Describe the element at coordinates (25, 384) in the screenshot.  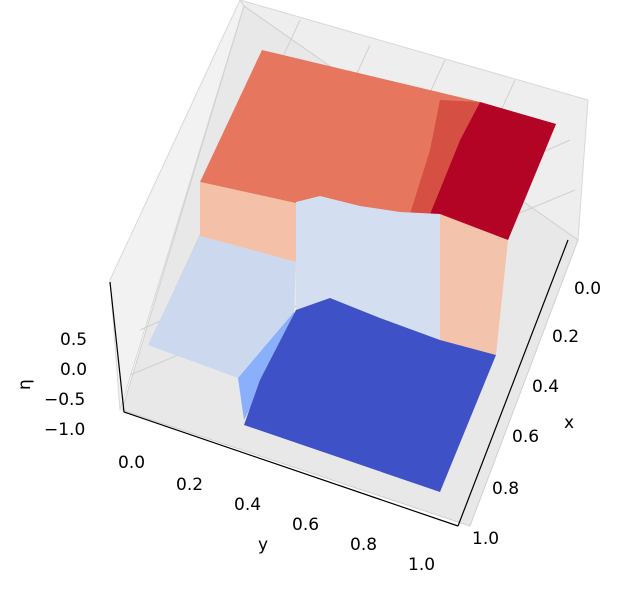
I see `z-axis-label: η` at that location.